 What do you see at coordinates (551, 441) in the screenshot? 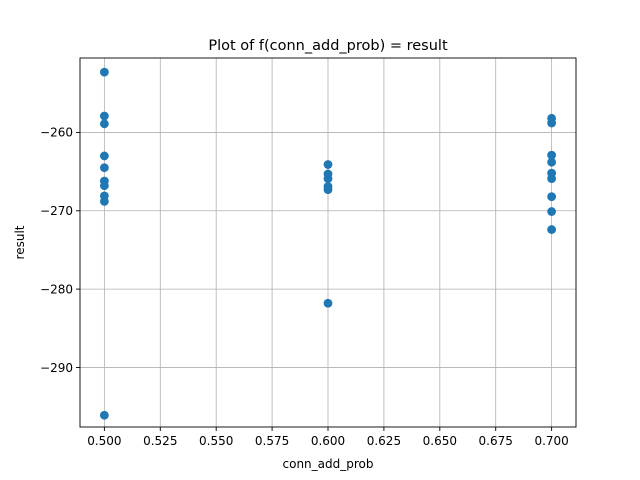
I see `x-tick-label: 0.700` at bounding box center [551, 441].